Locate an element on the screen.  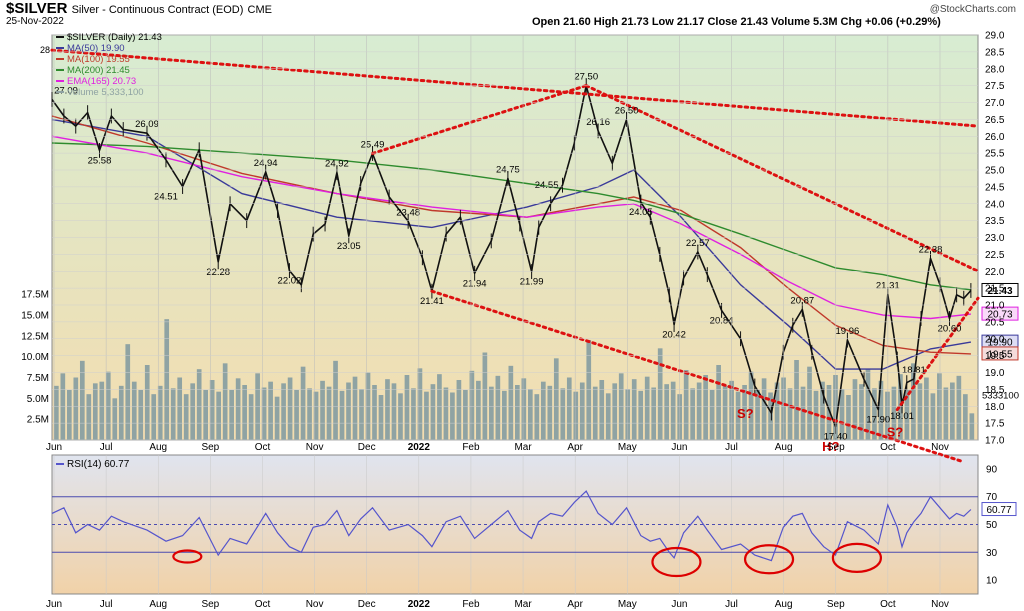
price-label: 25.58 is located at coordinates (100, 160).